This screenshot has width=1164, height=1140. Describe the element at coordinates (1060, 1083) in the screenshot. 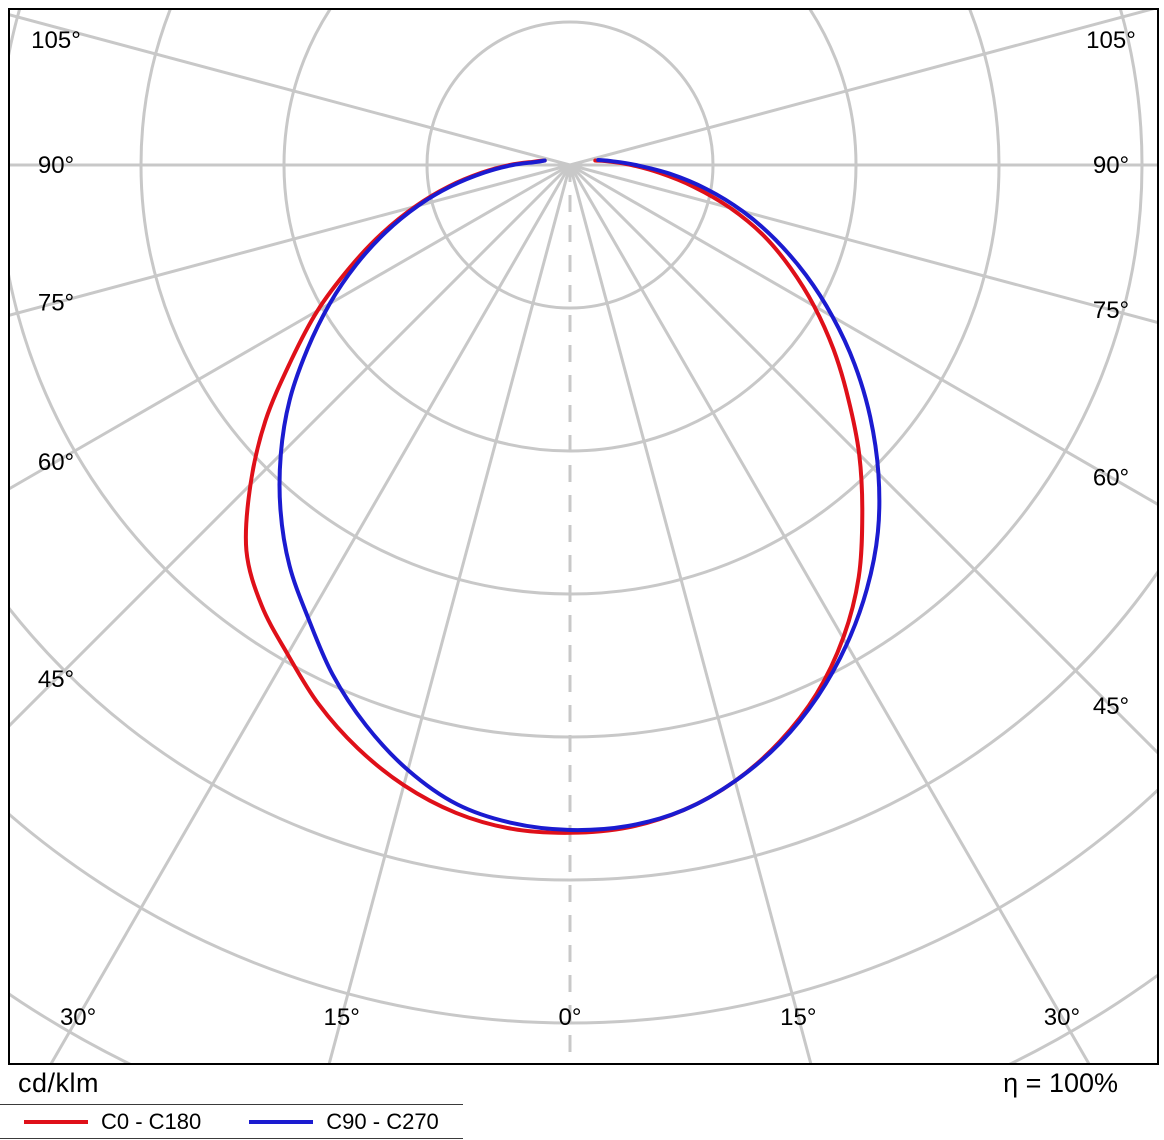

I see `efficiency-label: η = 100%` at that location.